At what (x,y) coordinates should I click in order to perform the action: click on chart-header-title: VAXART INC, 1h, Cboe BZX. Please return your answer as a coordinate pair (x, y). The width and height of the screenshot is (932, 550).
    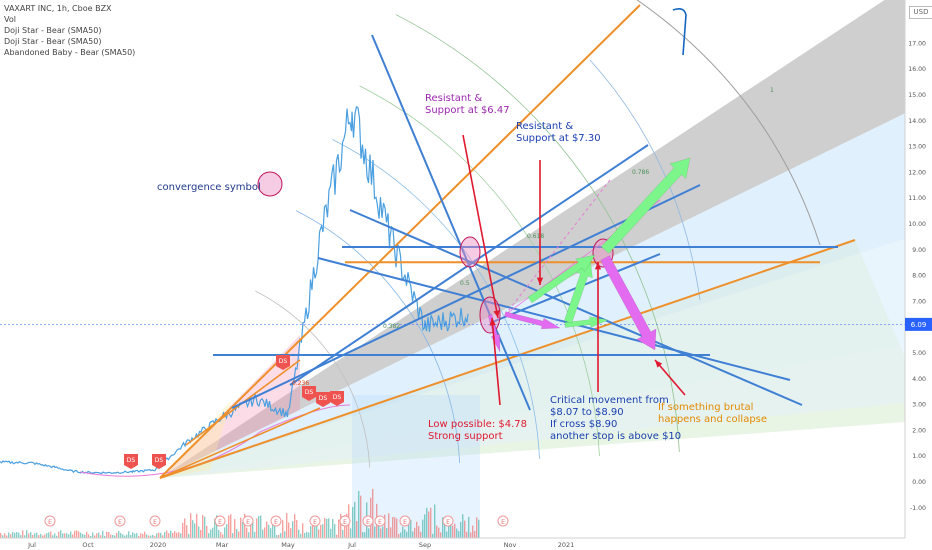
    Looking at the image, I should click on (58, 8).